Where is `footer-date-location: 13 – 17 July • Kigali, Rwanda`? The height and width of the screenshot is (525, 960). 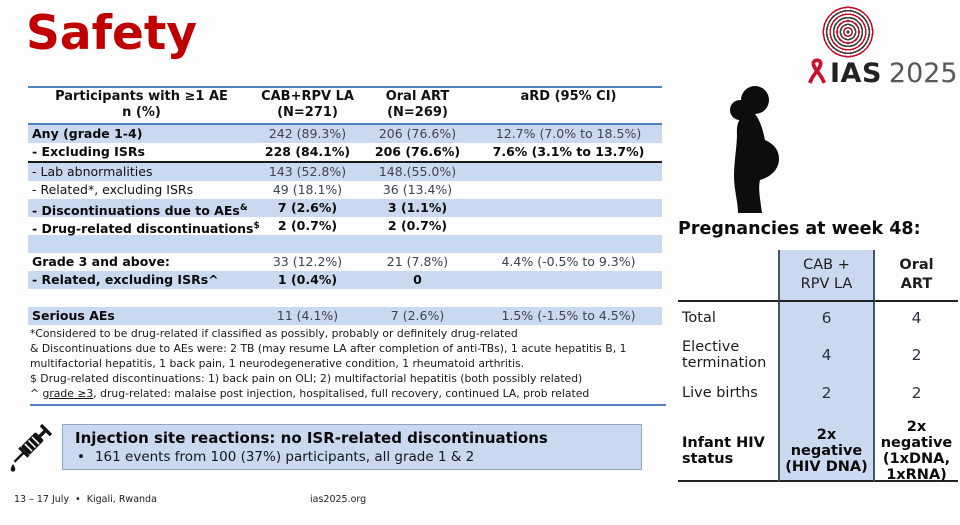
footer-date-location: 13 – 17 July • Kigali, Rwanda is located at coordinates (85, 499).